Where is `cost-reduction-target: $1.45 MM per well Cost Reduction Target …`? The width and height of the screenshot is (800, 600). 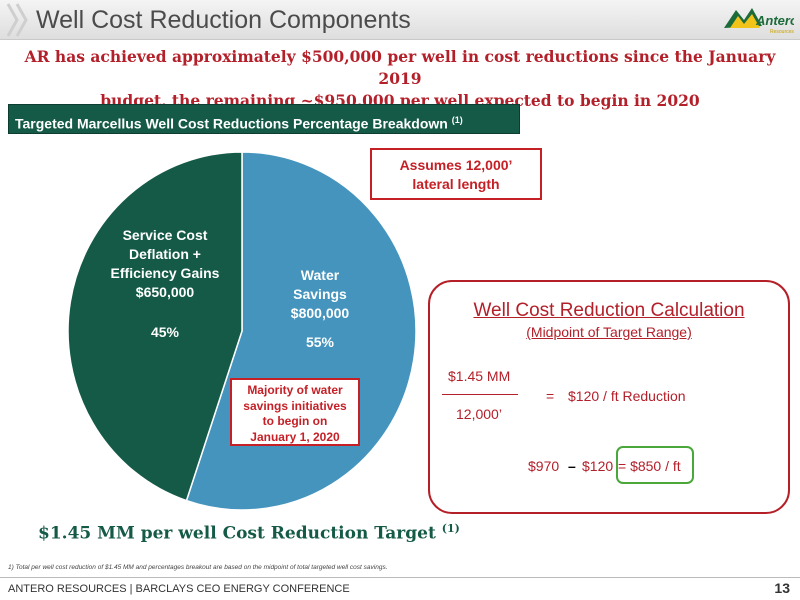
cost-reduction-target: $1.45 MM per well Cost Reduction Target … is located at coordinates (249, 533).